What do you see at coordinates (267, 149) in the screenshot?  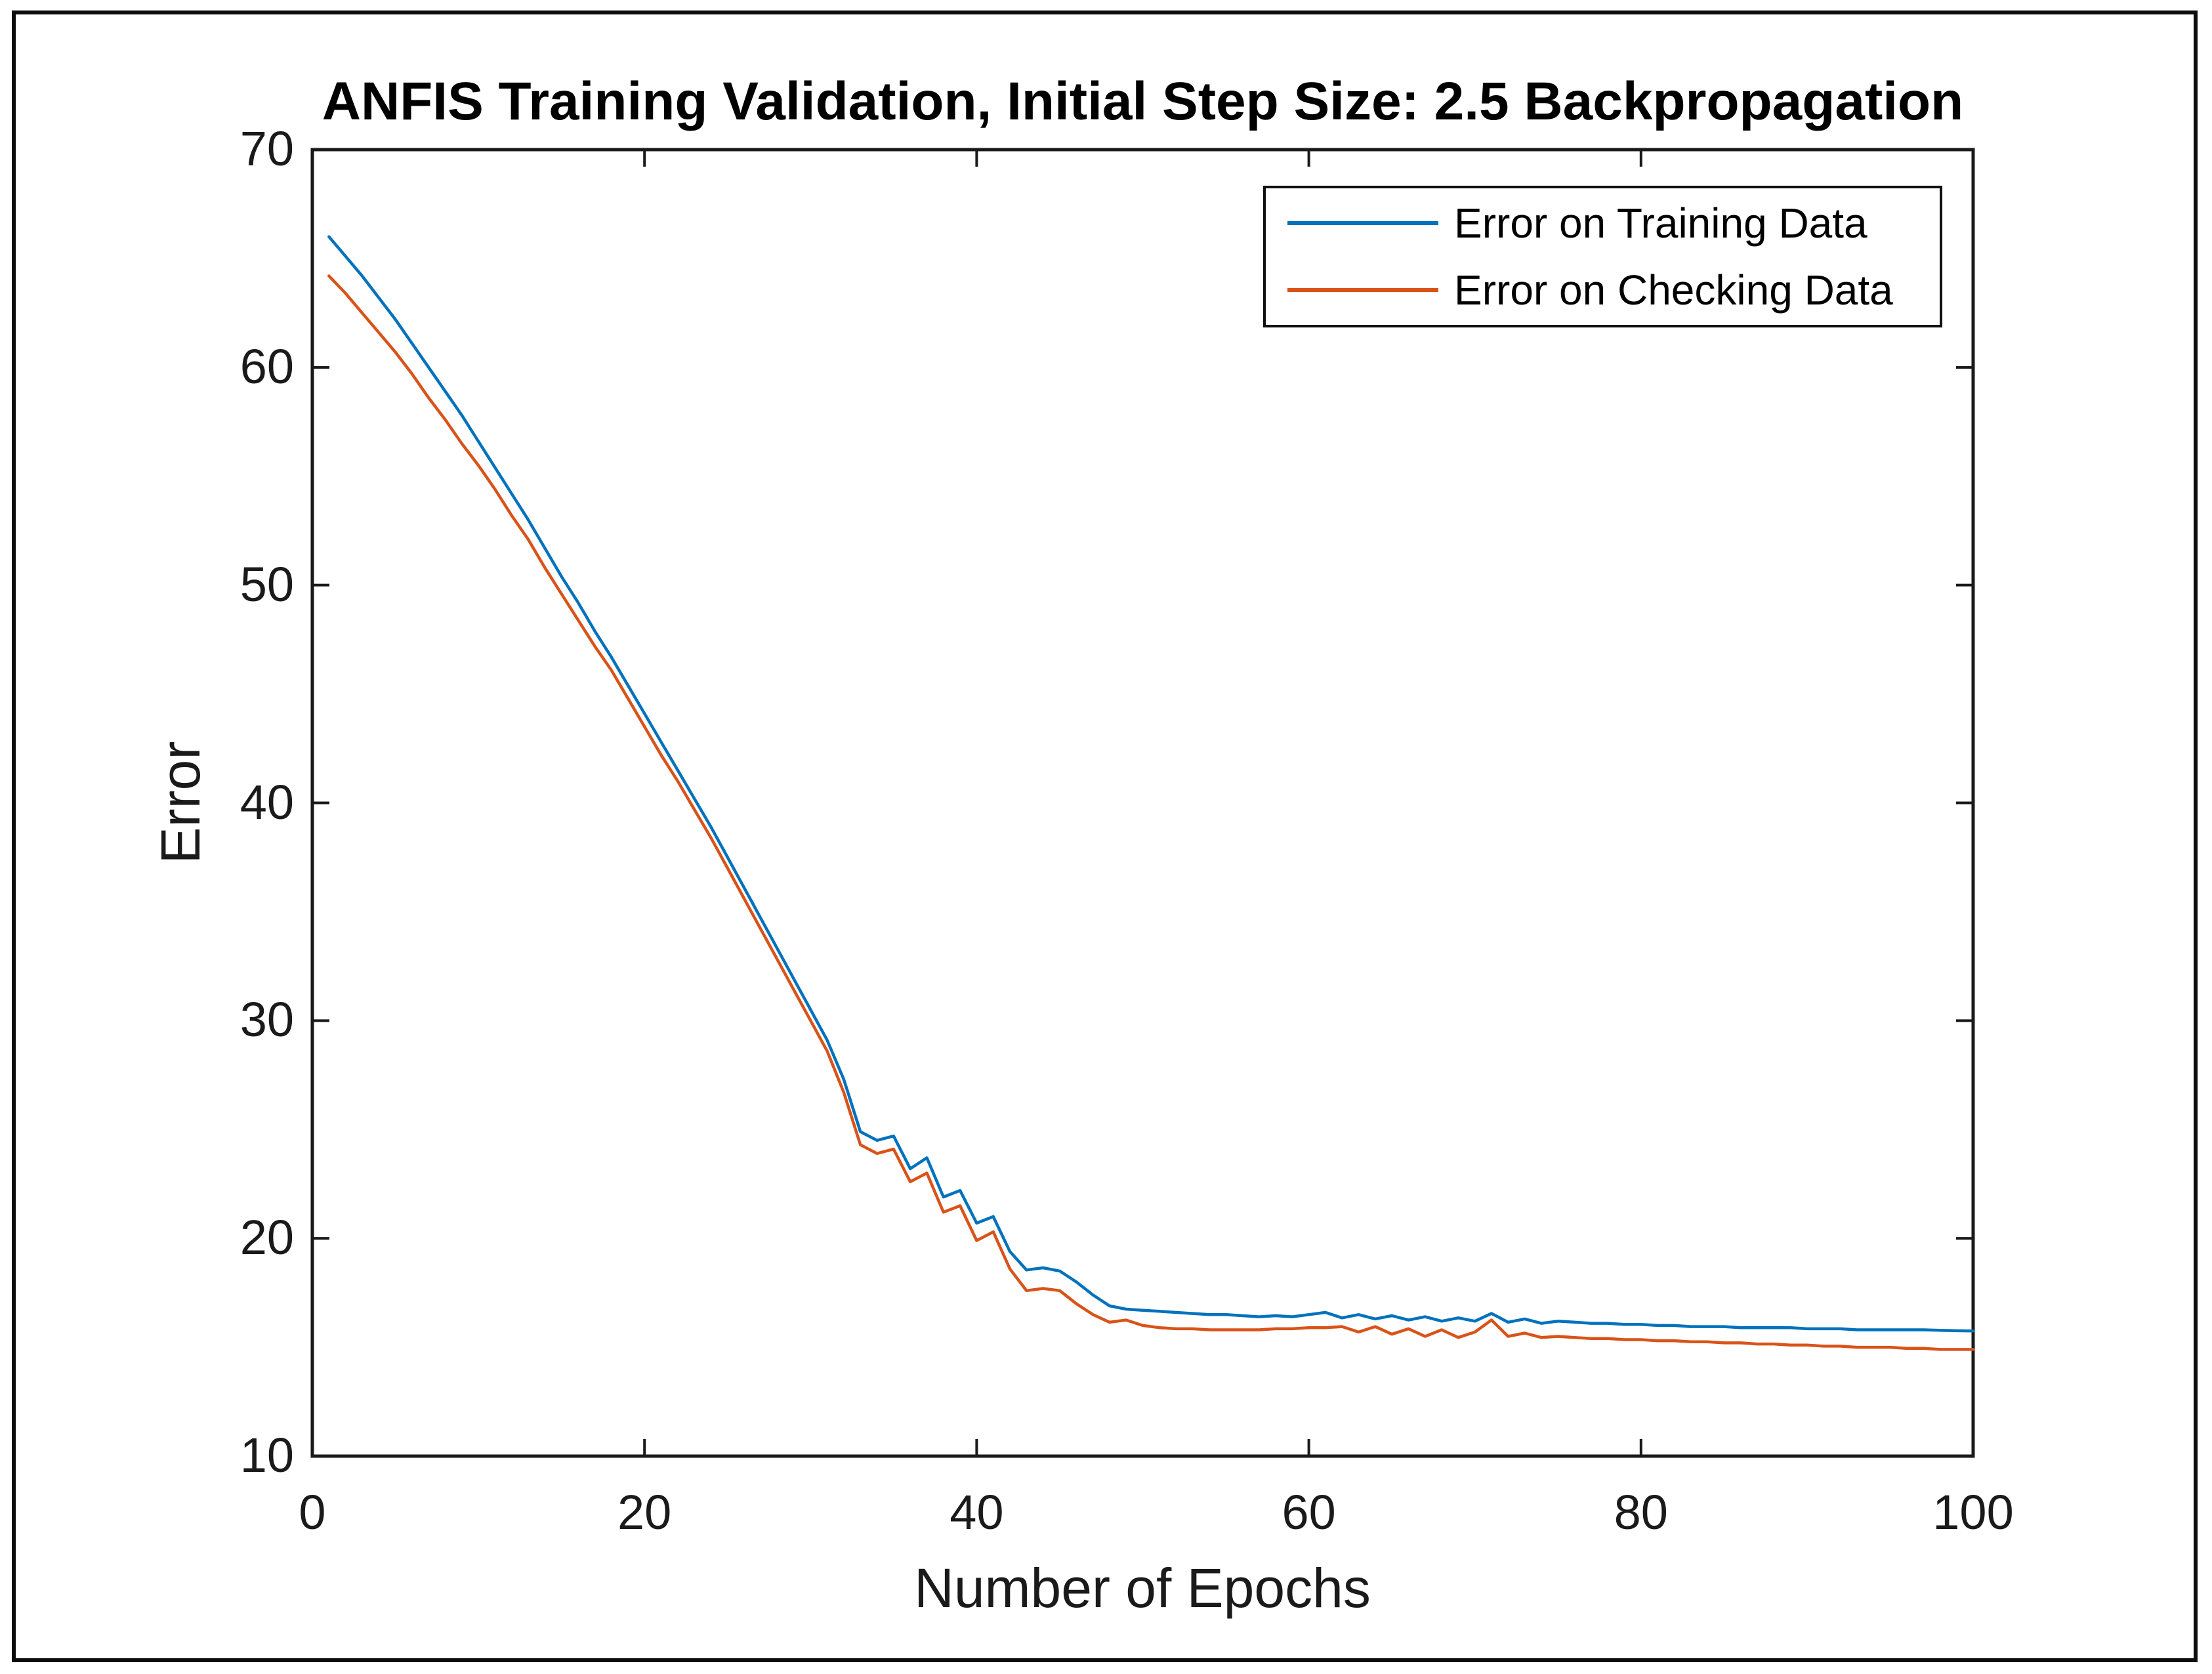 I see `y-tick-label: 70` at bounding box center [267, 149].